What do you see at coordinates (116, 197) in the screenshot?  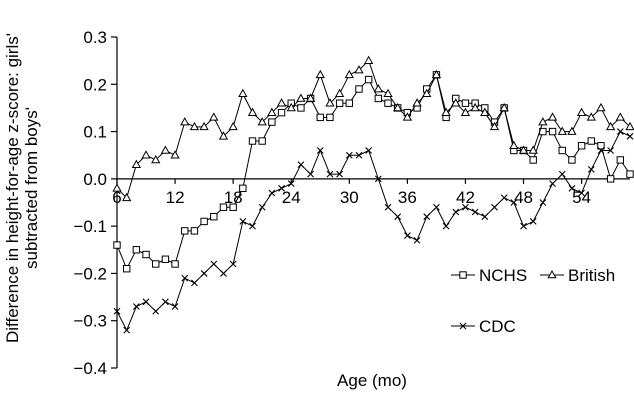 I see `x-tick-label: 6` at bounding box center [116, 197].